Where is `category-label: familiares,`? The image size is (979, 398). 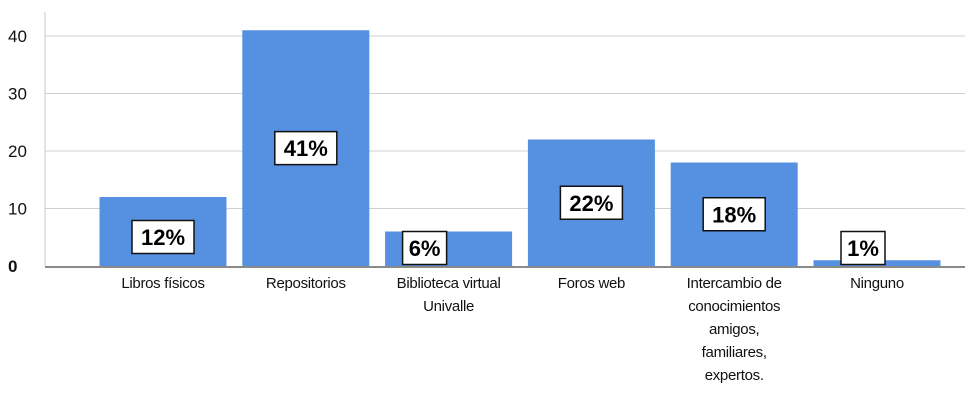
category-label: familiares, is located at coordinates (734, 352).